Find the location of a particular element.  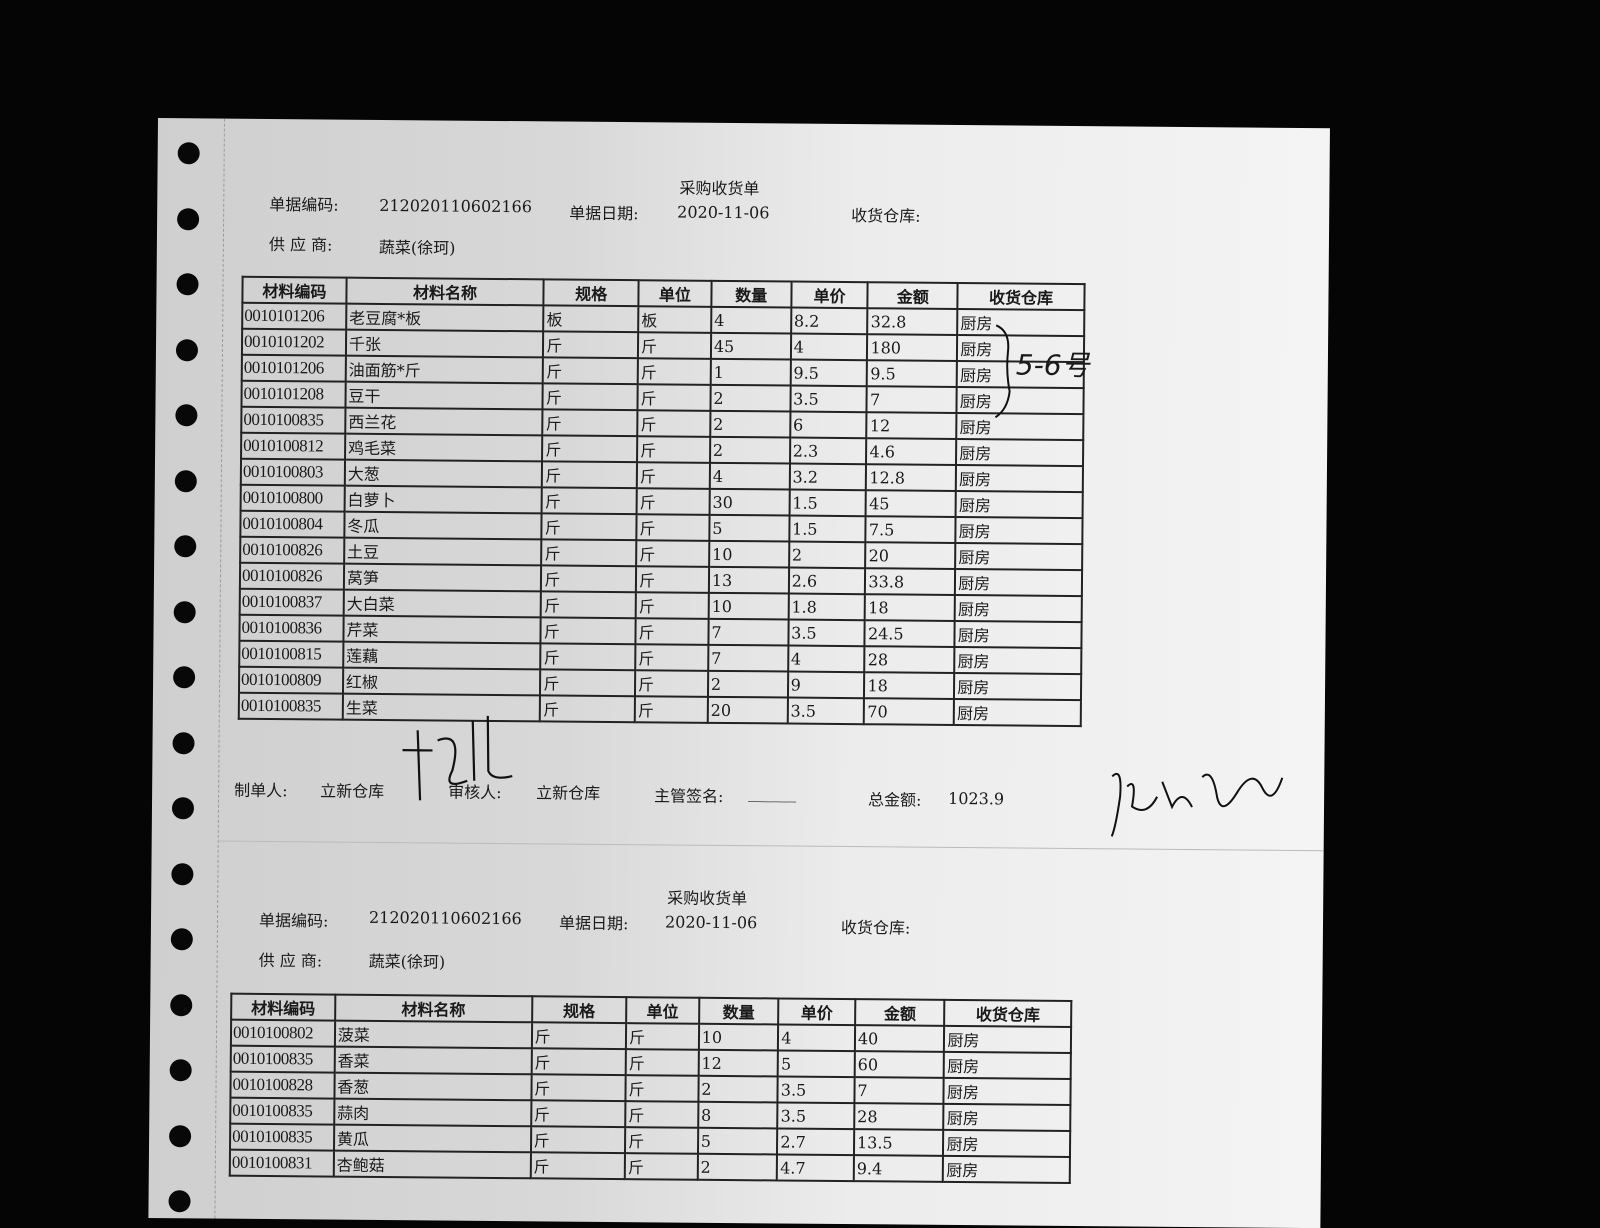

date: 2020-11-06 is located at coordinates (723, 212).